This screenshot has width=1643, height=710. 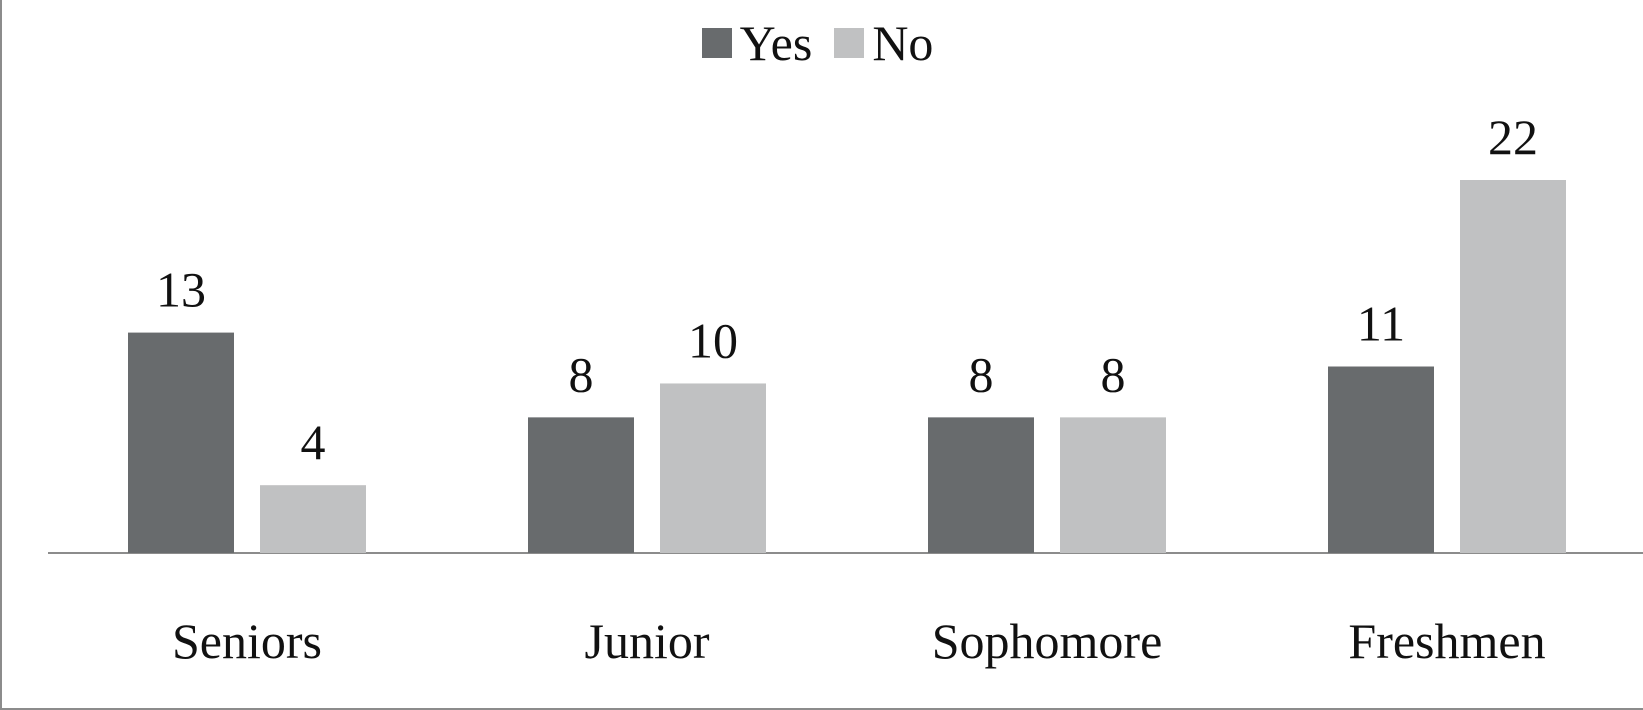 I want to click on bar-no-sophomore, so click(x=1113, y=485).